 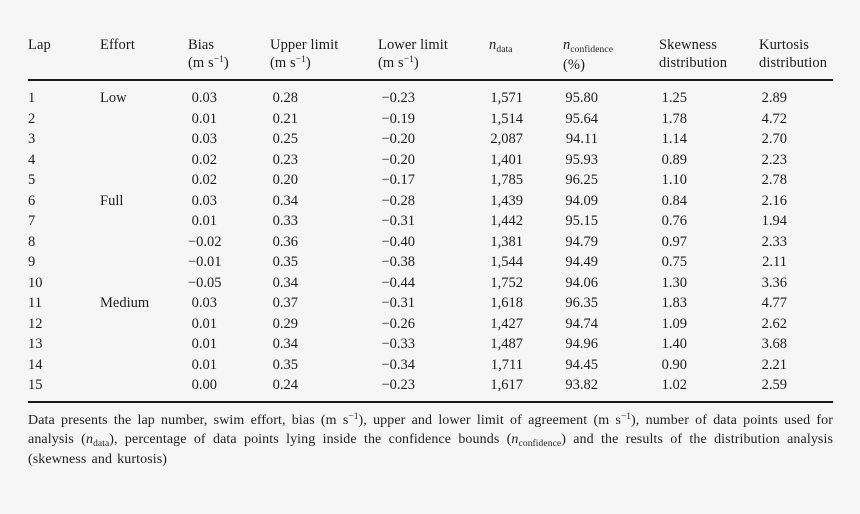 I want to click on cell-value: 0.76, so click(x=674, y=221).